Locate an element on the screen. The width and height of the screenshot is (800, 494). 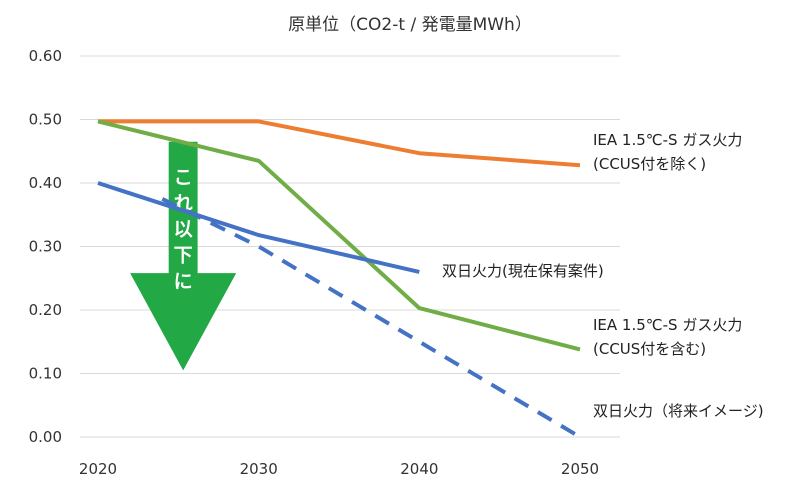
down-arrow-icon is located at coordinates (183, 256).